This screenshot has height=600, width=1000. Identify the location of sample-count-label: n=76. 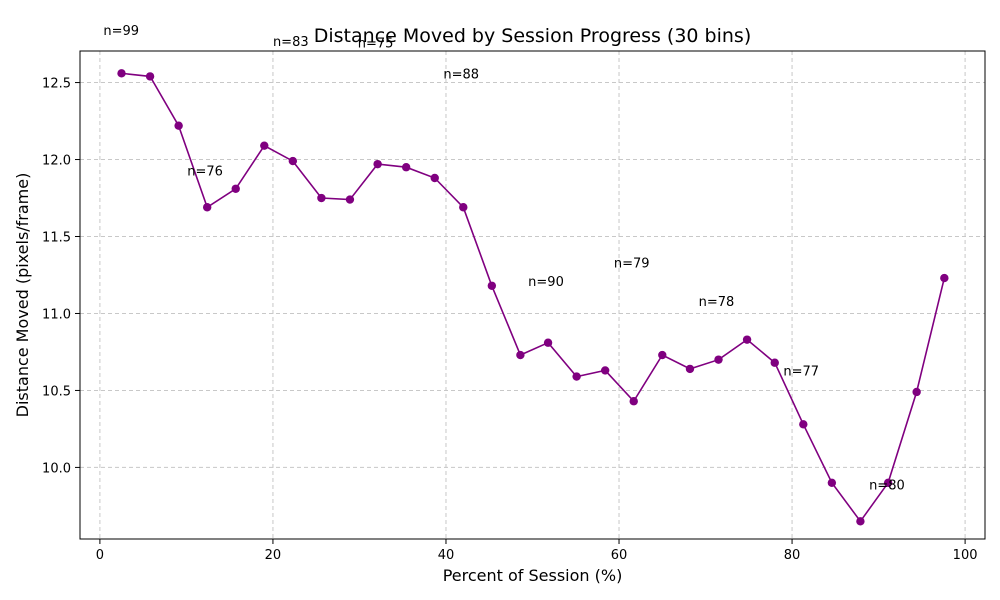
(205, 171).